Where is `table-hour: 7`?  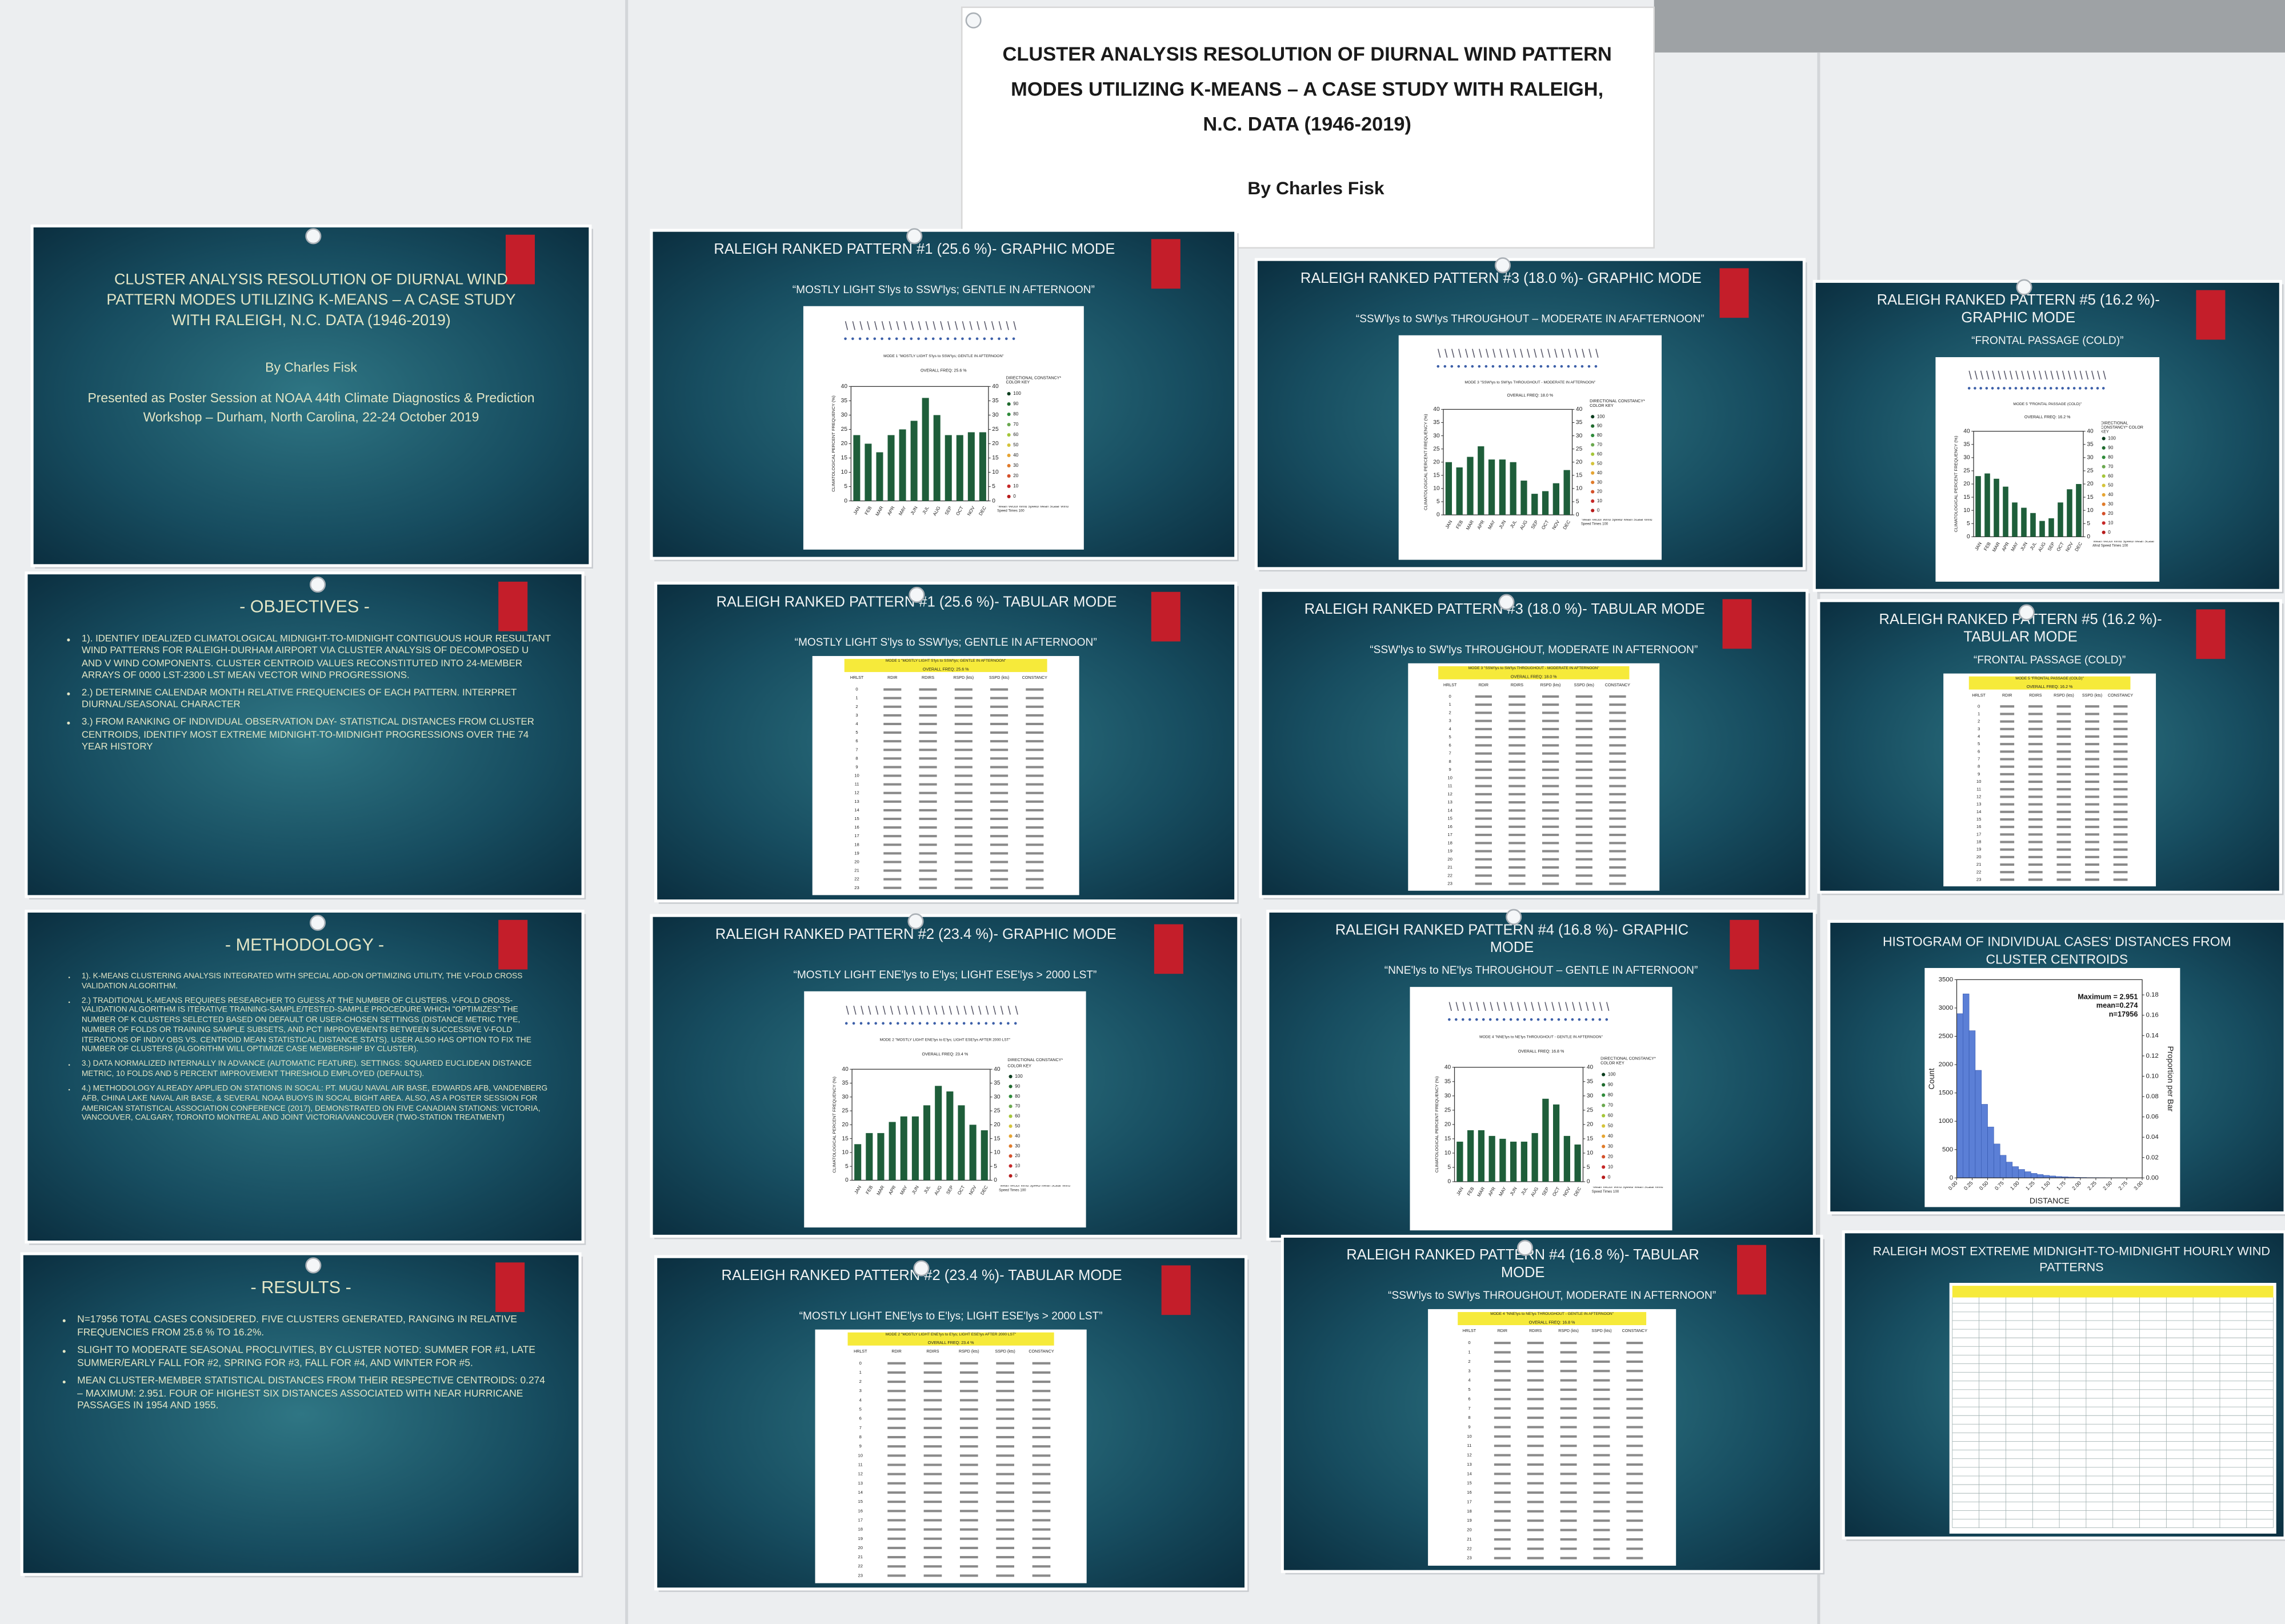 table-hour: 7 is located at coordinates (856, 749).